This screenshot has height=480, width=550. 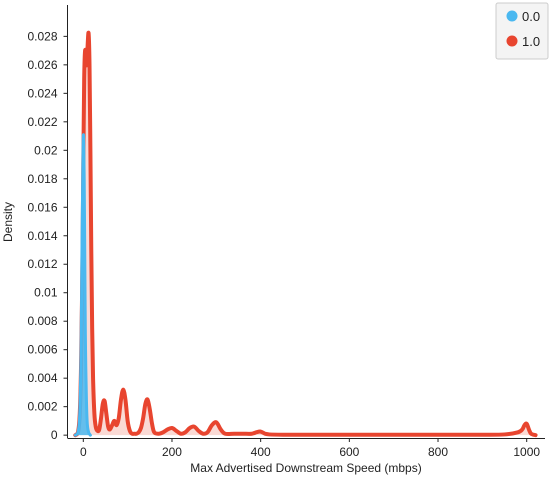 I want to click on y-tick-label: 0.01, so click(x=46, y=293).